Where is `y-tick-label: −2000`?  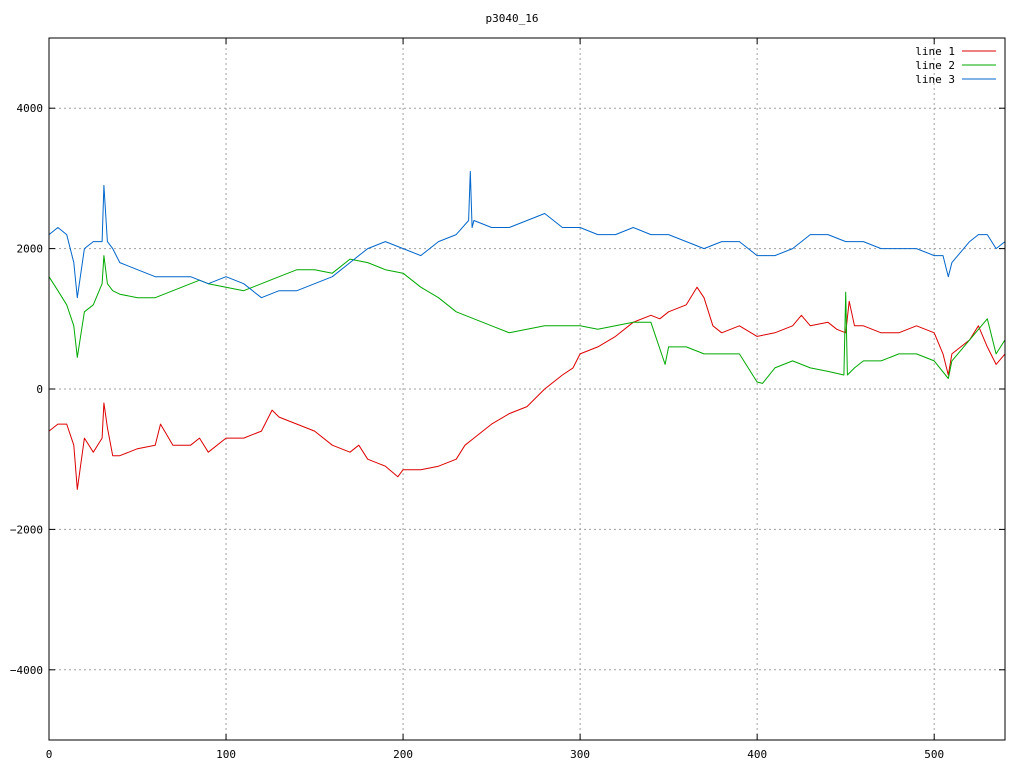 y-tick-label: −2000 is located at coordinates (26, 529).